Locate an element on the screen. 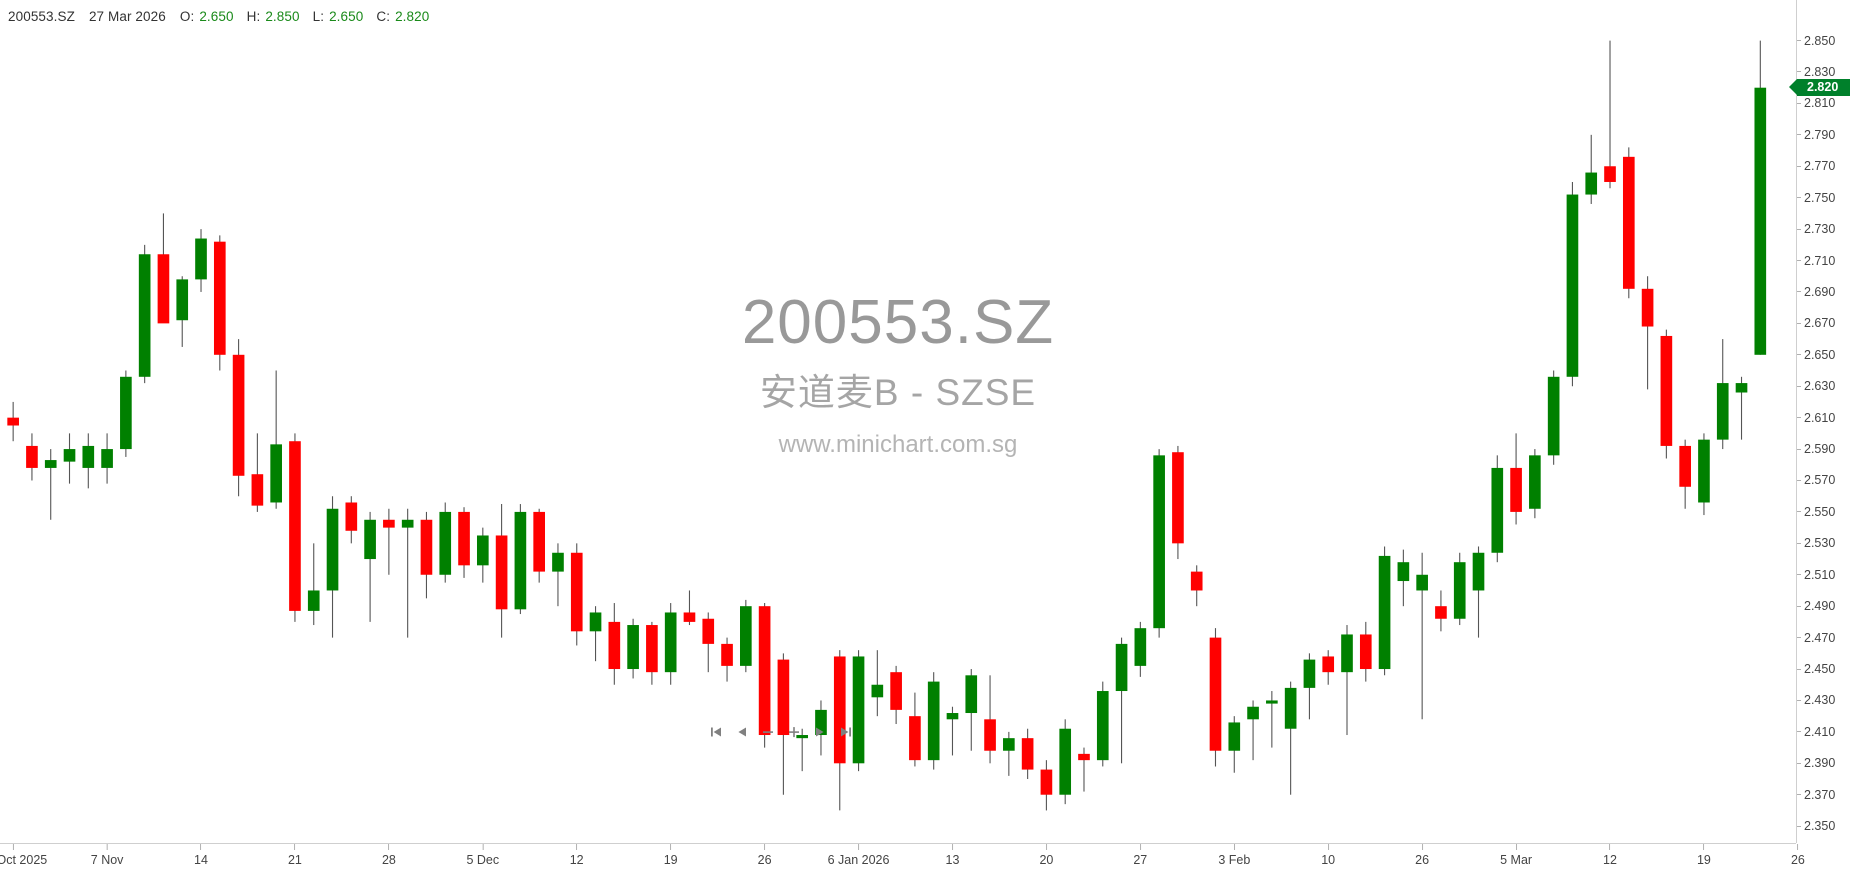 The height and width of the screenshot is (874, 1850). date-tick-label: 12 is located at coordinates (1610, 860).